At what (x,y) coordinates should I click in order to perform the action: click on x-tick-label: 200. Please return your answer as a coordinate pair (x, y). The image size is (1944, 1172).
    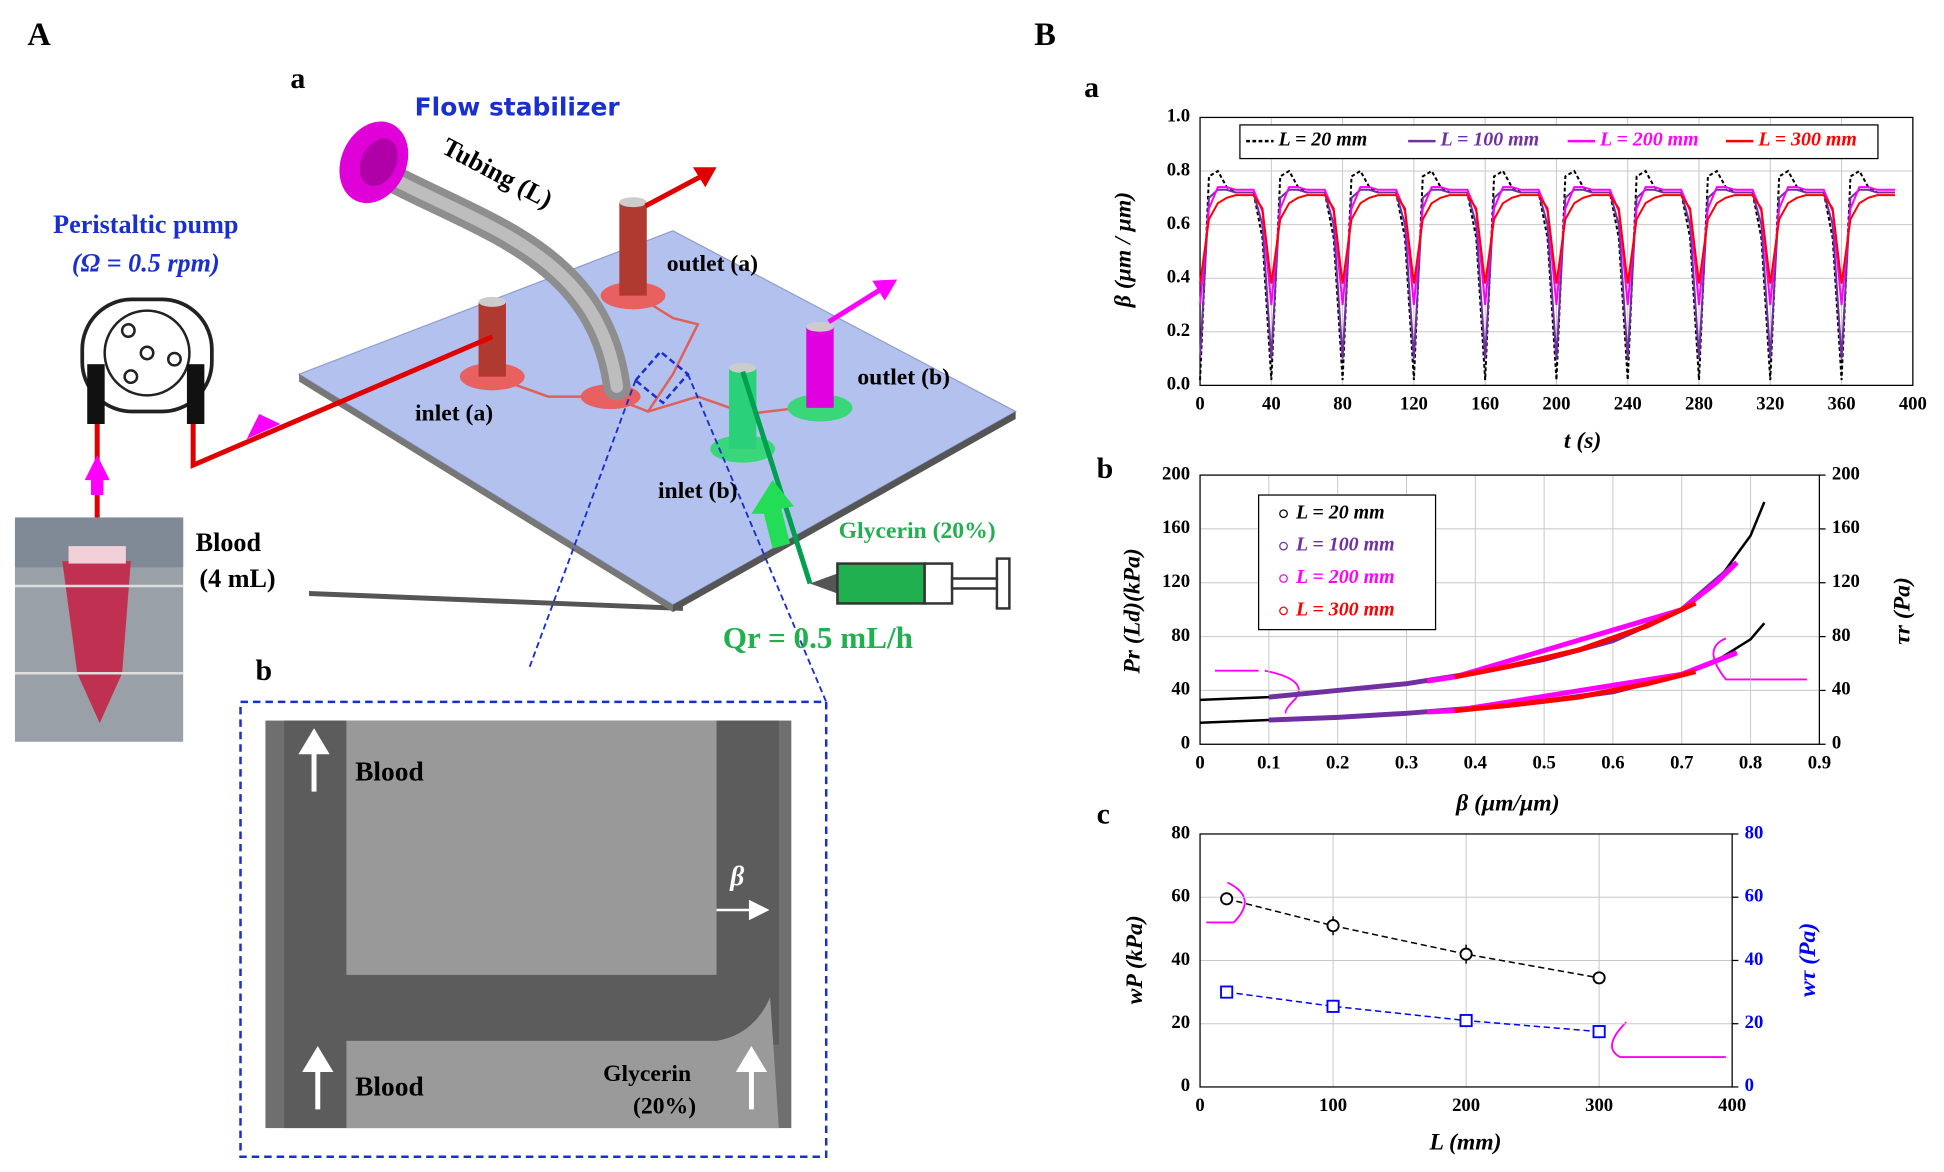
    Looking at the image, I should click on (1466, 1105).